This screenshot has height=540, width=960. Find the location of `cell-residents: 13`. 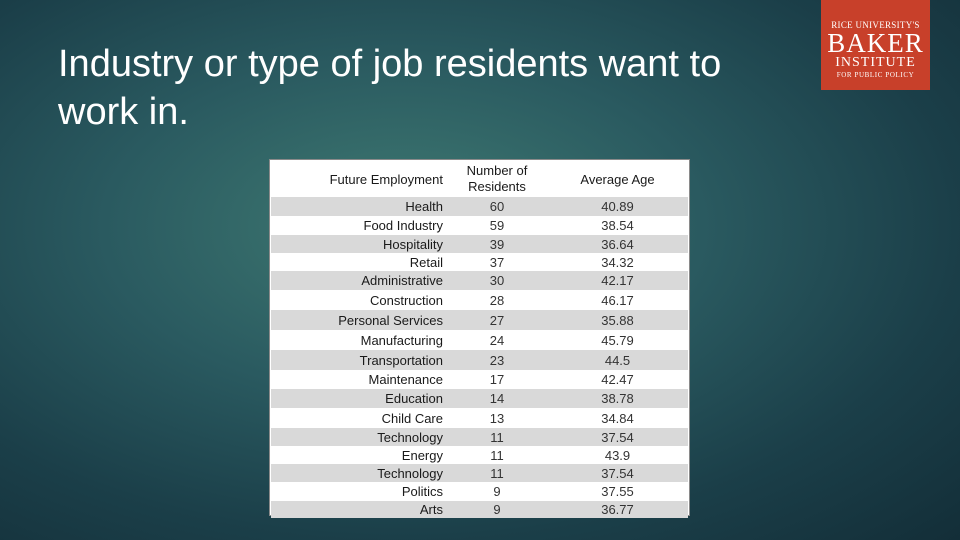

cell-residents: 13 is located at coordinates (497, 418).